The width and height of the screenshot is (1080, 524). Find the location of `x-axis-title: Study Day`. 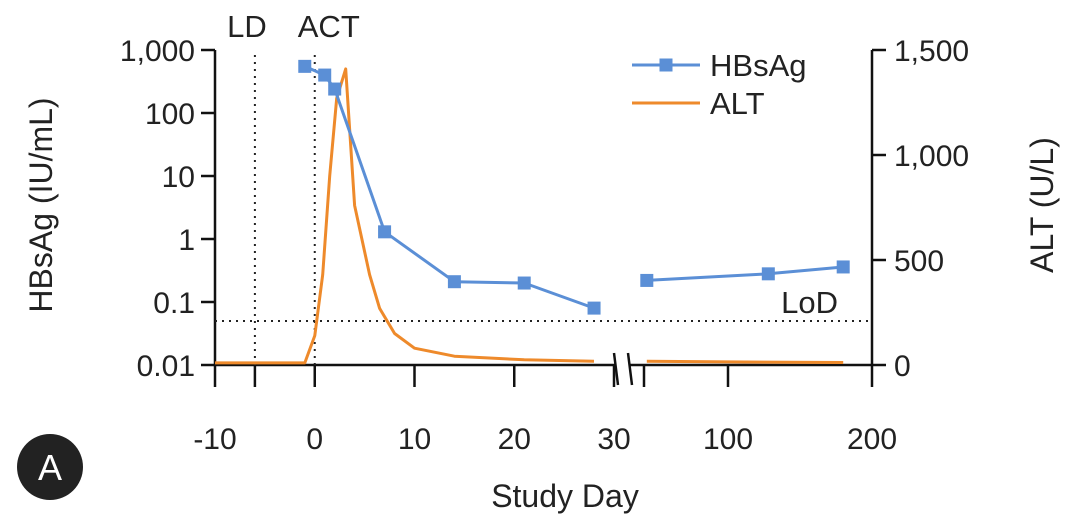

x-axis-title: Study Day is located at coordinates (565, 496).